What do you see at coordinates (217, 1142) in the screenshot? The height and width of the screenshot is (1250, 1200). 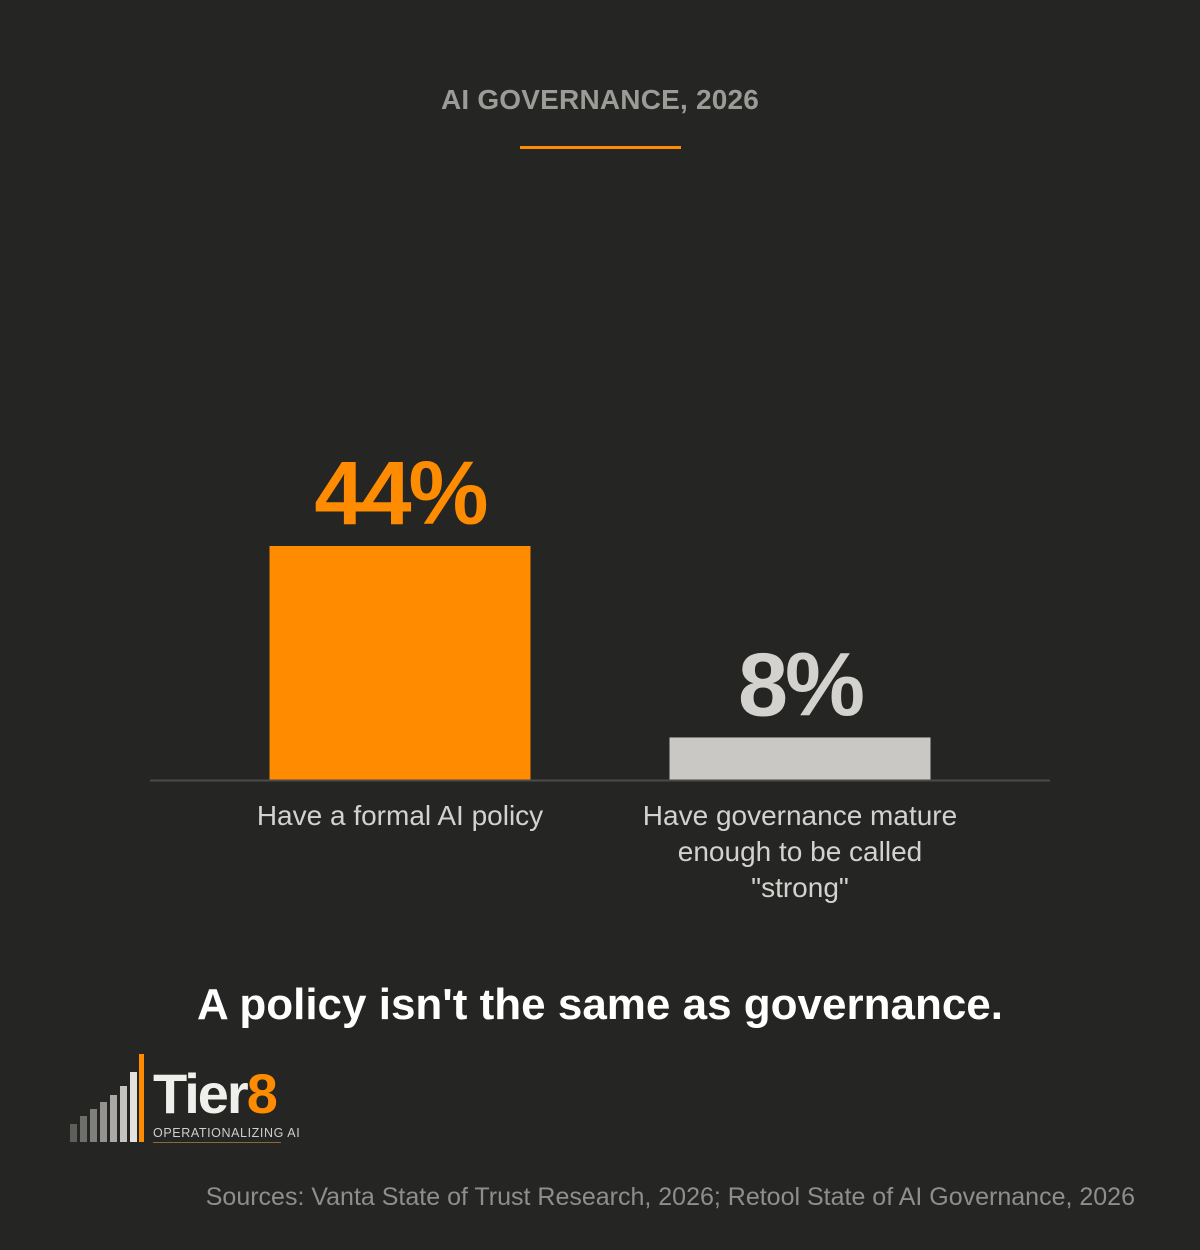 I see `logo-underline` at bounding box center [217, 1142].